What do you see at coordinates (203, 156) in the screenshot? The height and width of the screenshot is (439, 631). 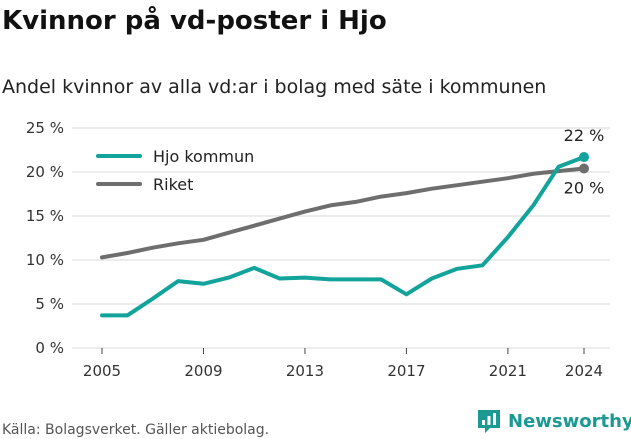 I see `legend-label: Hjo kommun` at bounding box center [203, 156].